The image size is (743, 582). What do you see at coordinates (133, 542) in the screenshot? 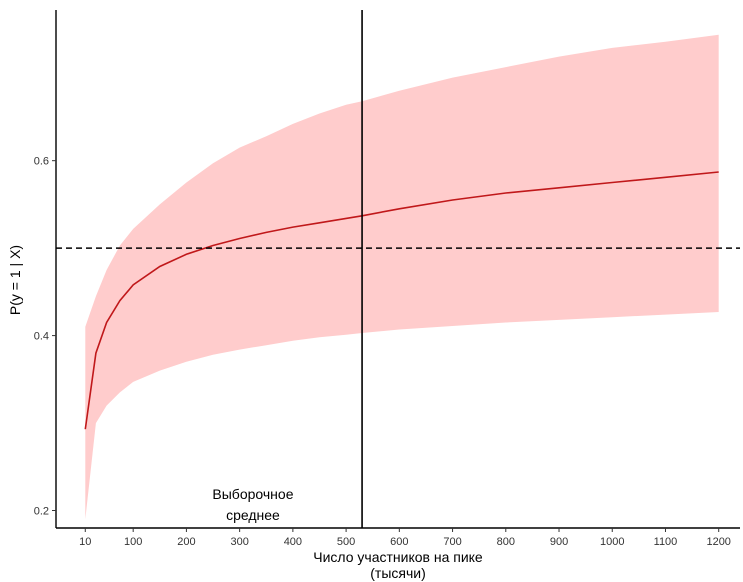
I see `x-tick-label: 100` at bounding box center [133, 542].